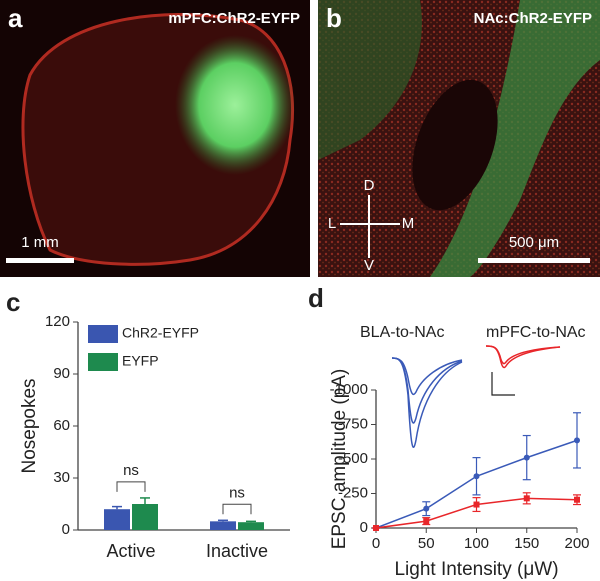  I want to click on compass-label: D, so click(369, 185).